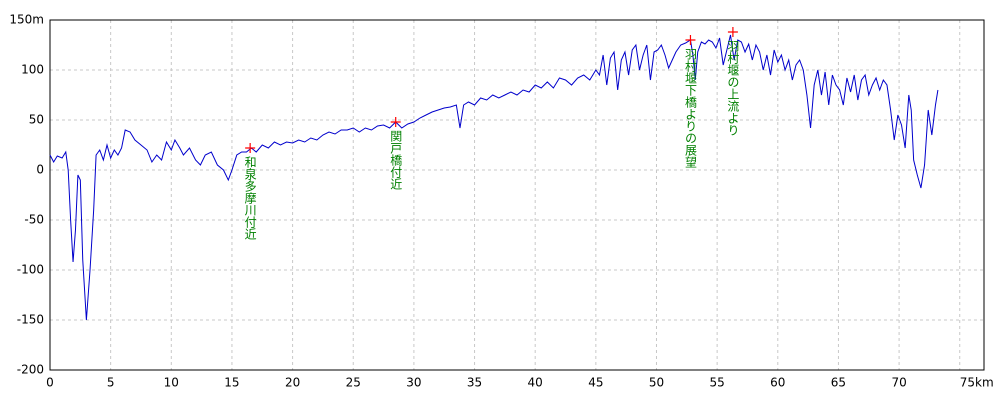 This screenshot has height=400, width=1000. I want to click on x-tick-label: 20, so click(292, 383).